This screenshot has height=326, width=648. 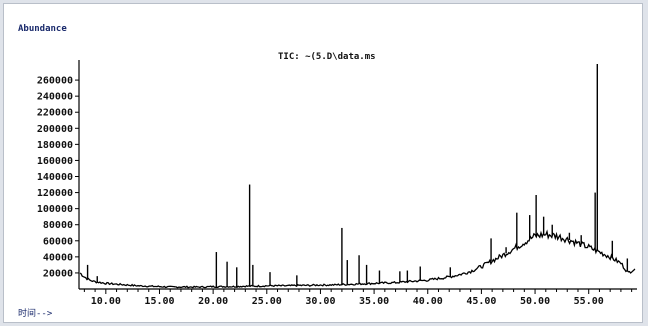 I want to click on x-tick-label: 35.00, so click(x=374, y=301).